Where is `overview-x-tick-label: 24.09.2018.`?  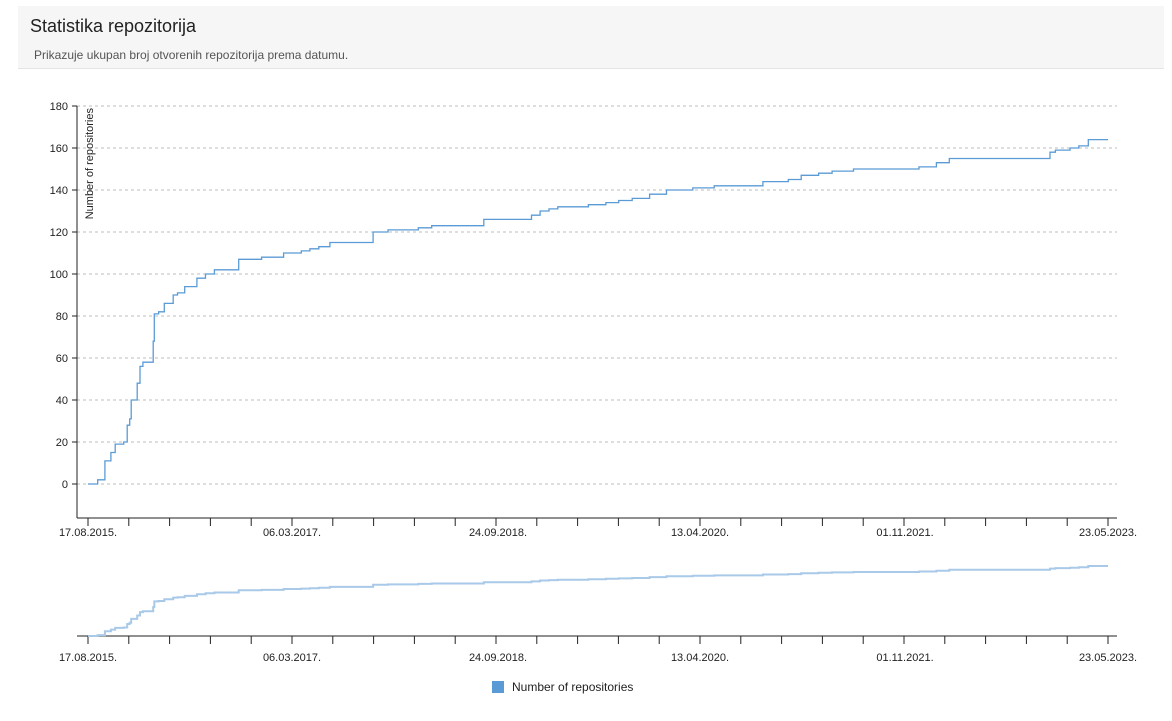
overview-x-tick-label: 24.09.2018. is located at coordinates (498, 658).